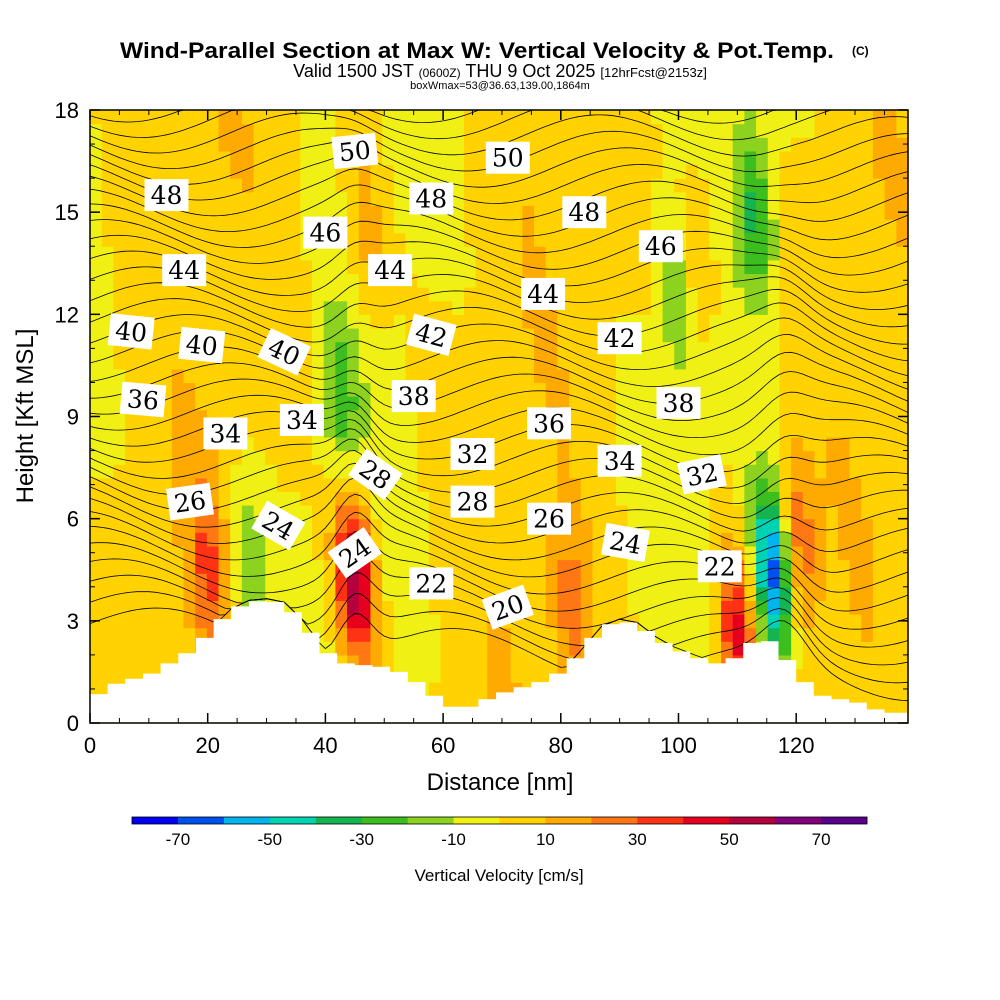 The width and height of the screenshot is (1000, 1000). I want to click on theta-contour-label: 42, so click(431, 334).